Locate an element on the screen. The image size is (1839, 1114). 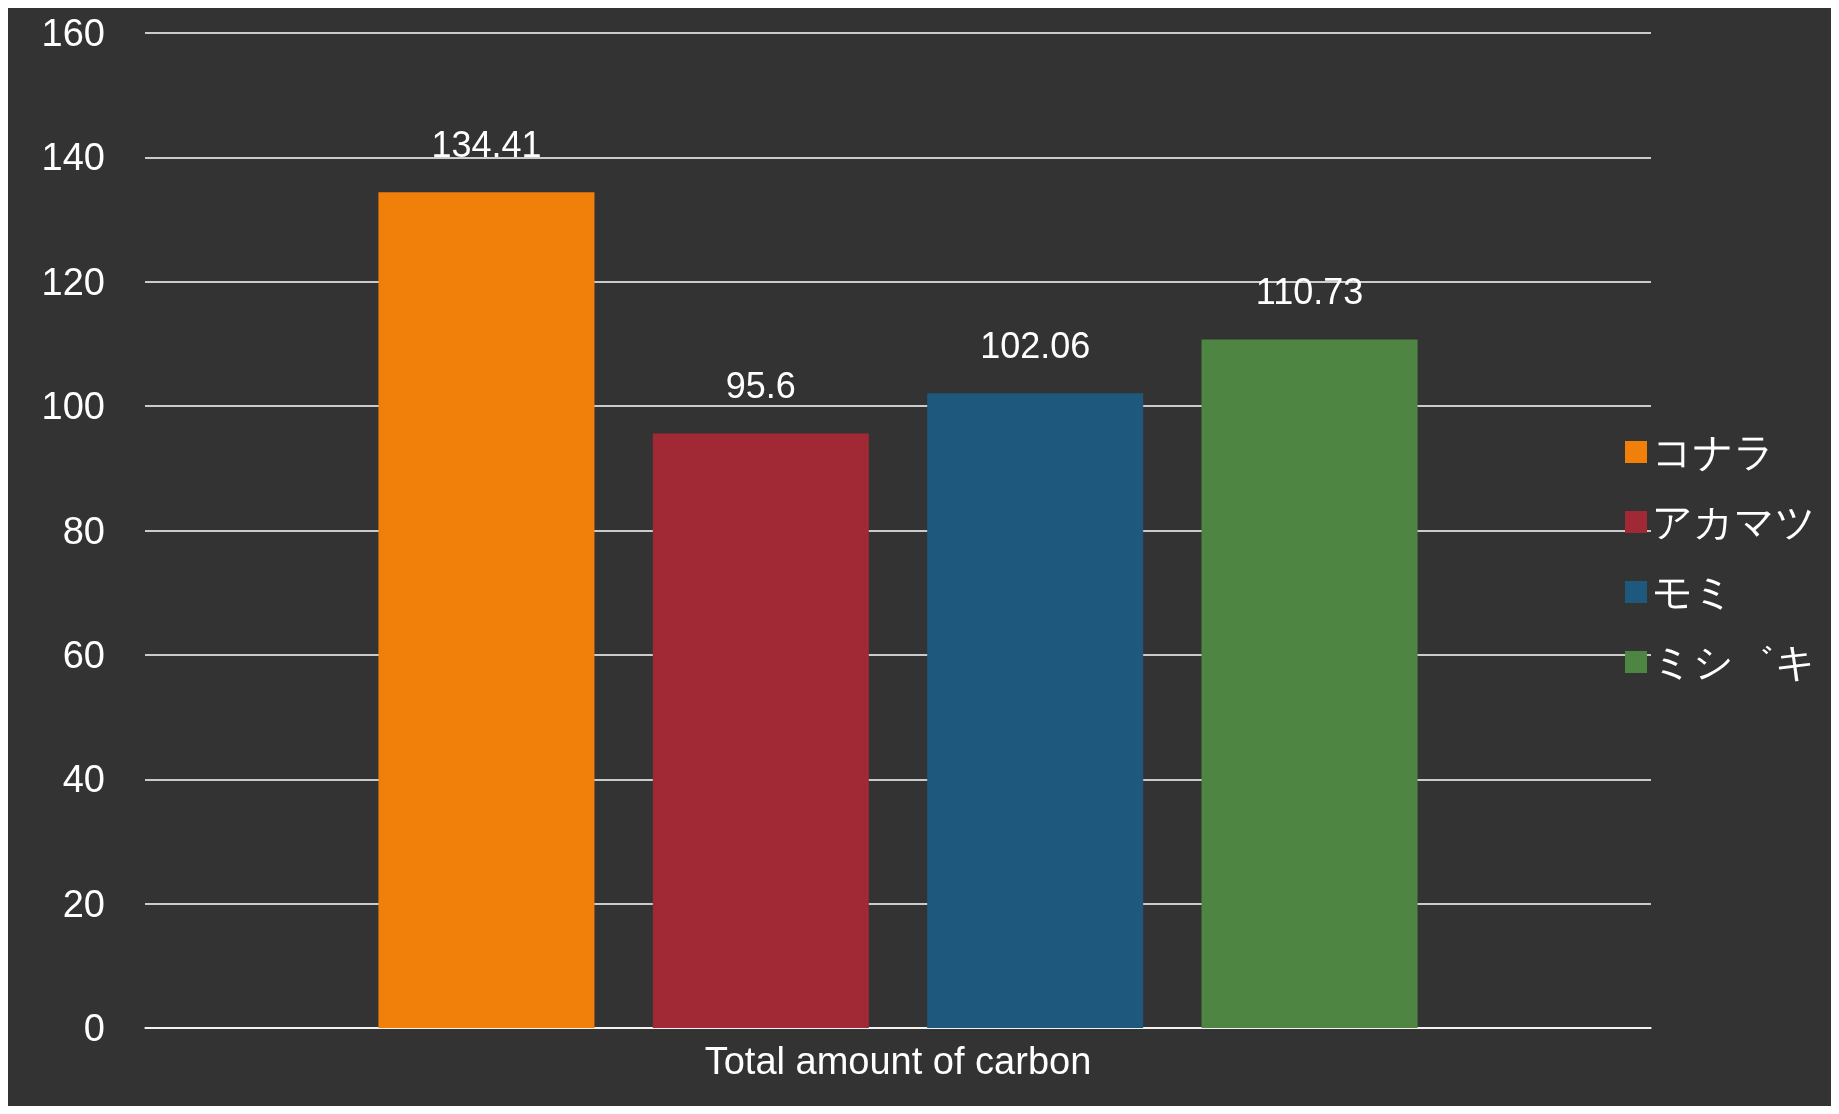
data-label: 134.41 is located at coordinates (486, 144).